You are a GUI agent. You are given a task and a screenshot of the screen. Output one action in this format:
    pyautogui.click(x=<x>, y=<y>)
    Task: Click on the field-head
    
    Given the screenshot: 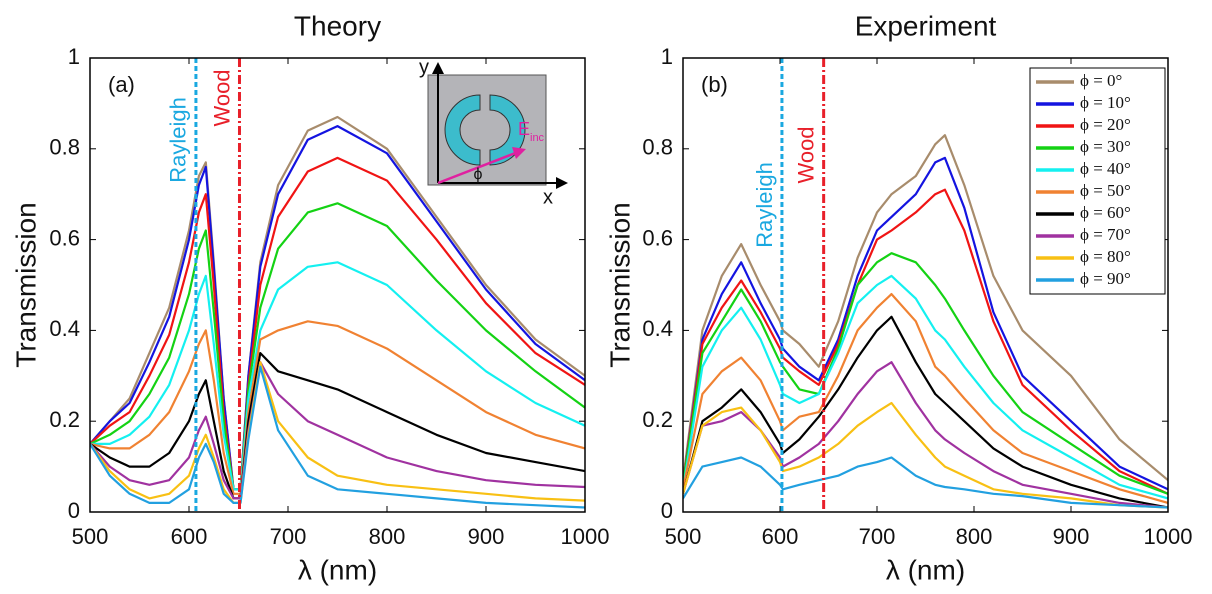 What is the action you would take?
    pyautogui.click(x=519, y=153)
    